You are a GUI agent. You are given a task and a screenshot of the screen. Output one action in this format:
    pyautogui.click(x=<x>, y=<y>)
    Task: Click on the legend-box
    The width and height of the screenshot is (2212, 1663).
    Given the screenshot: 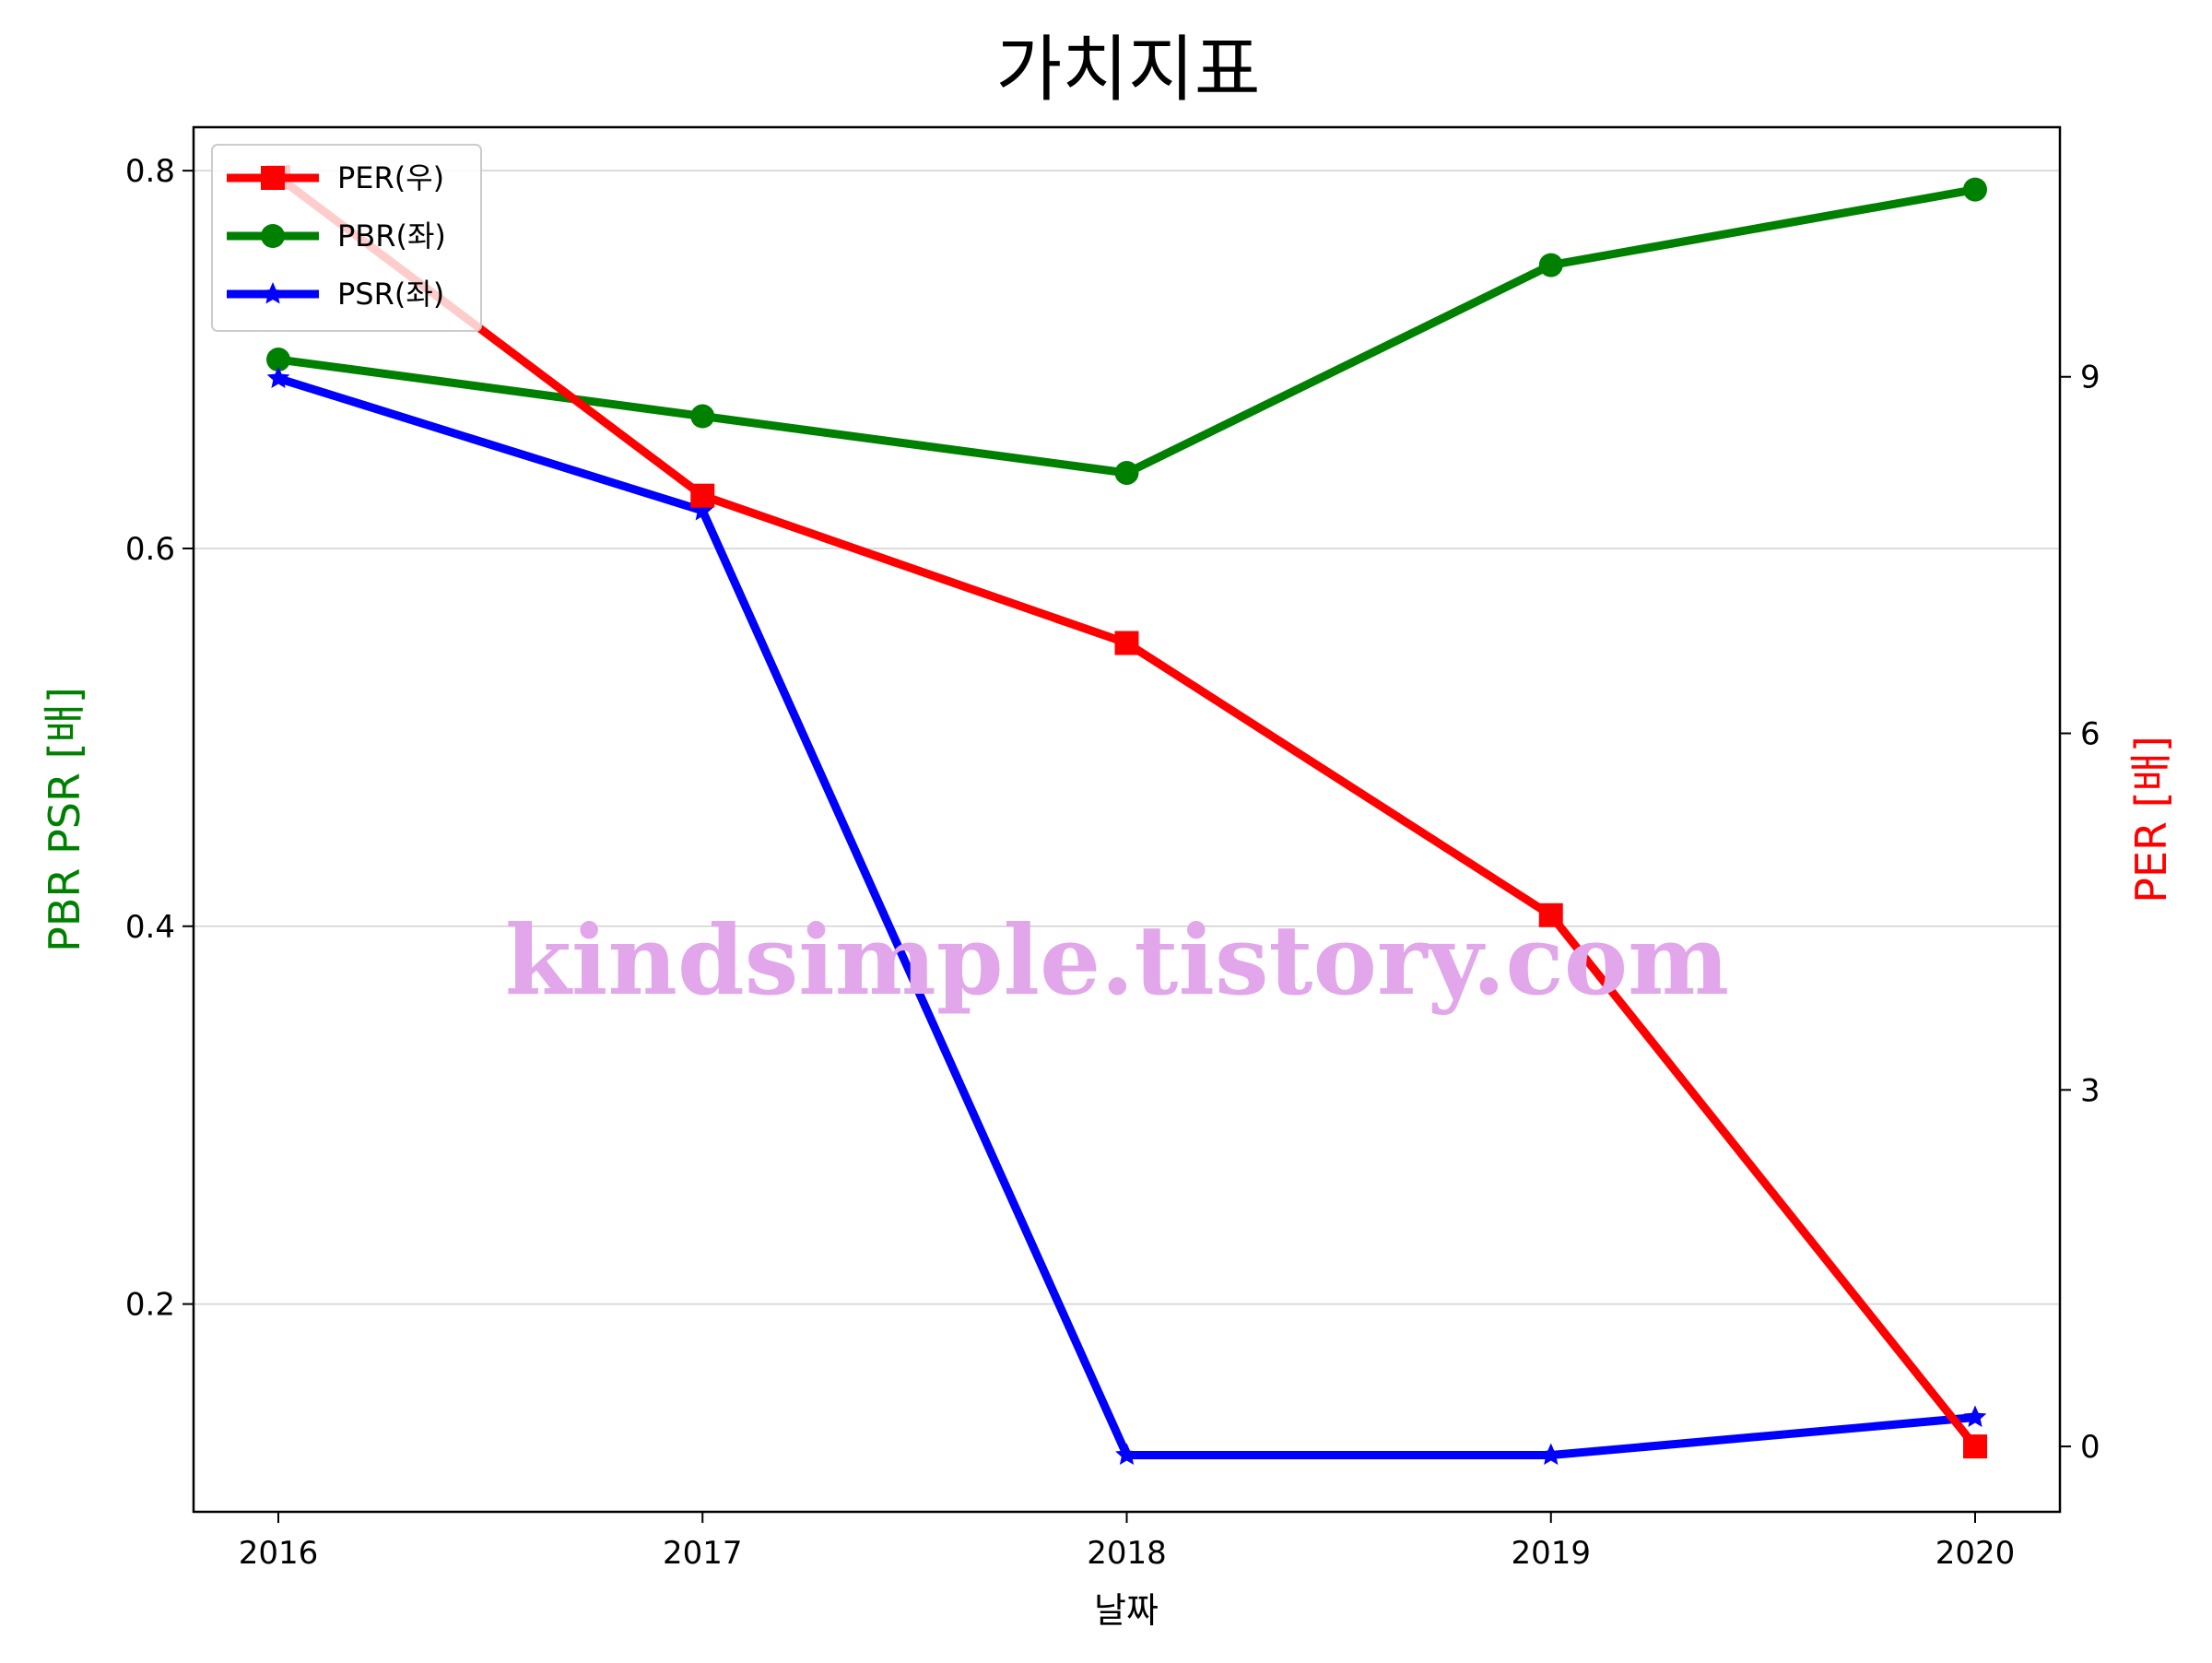 What is the action you would take?
    pyautogui.click(x=346, y=238)
    